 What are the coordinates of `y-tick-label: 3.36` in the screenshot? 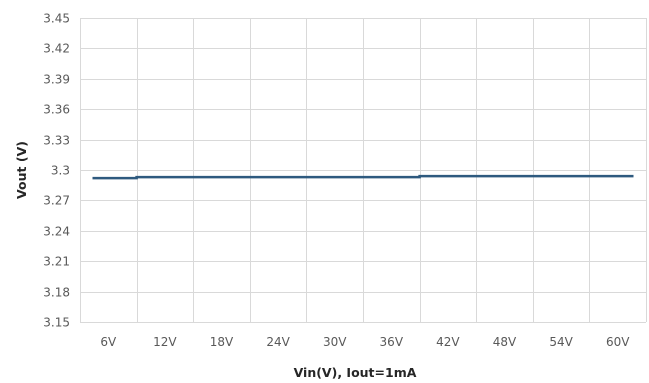 It's located at (56, 110).